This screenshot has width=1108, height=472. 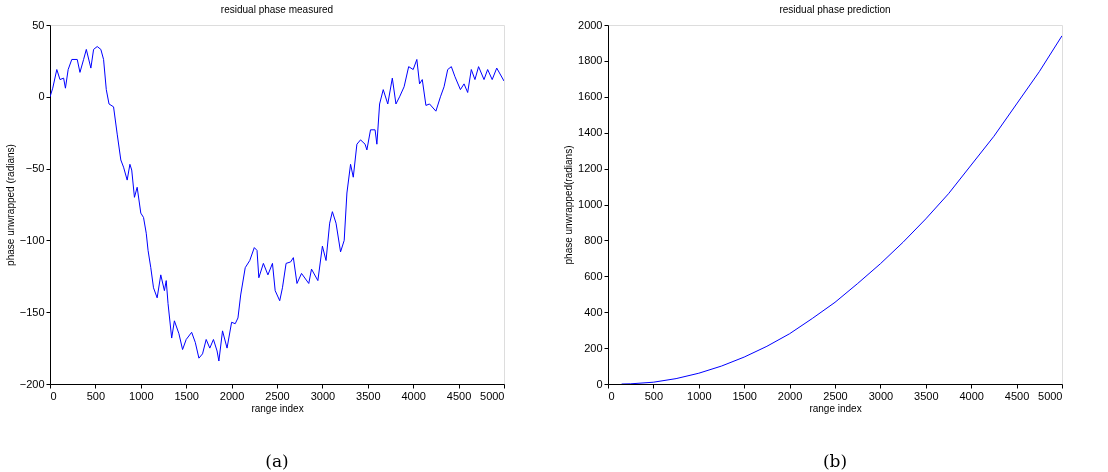 What do you see at coordinates (32, 311) in the screenshot?
I see `y-tick-label: −150` at bounding box center [32, 311].